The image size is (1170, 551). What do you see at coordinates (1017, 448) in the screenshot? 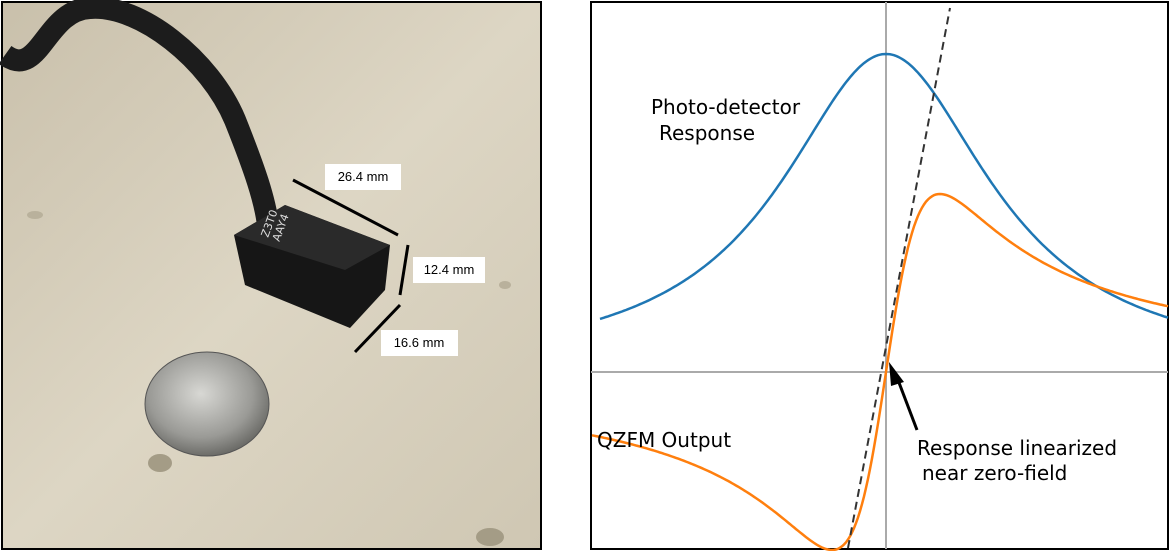
I see `annotation: Response linearized` at bounding box center [1017, 448].